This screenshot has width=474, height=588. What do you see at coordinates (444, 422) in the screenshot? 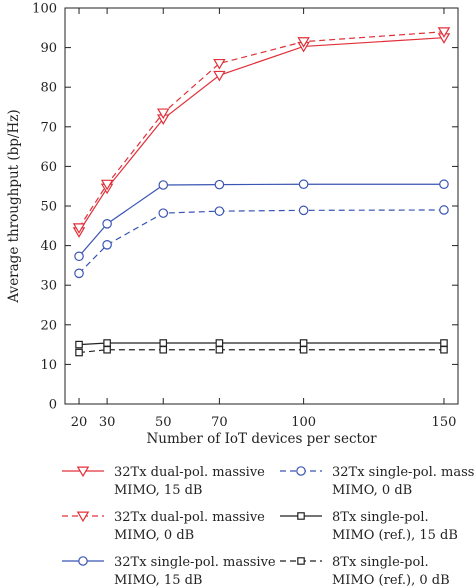
I see `x-tick-label: 150` at bounding box center [444, 422].